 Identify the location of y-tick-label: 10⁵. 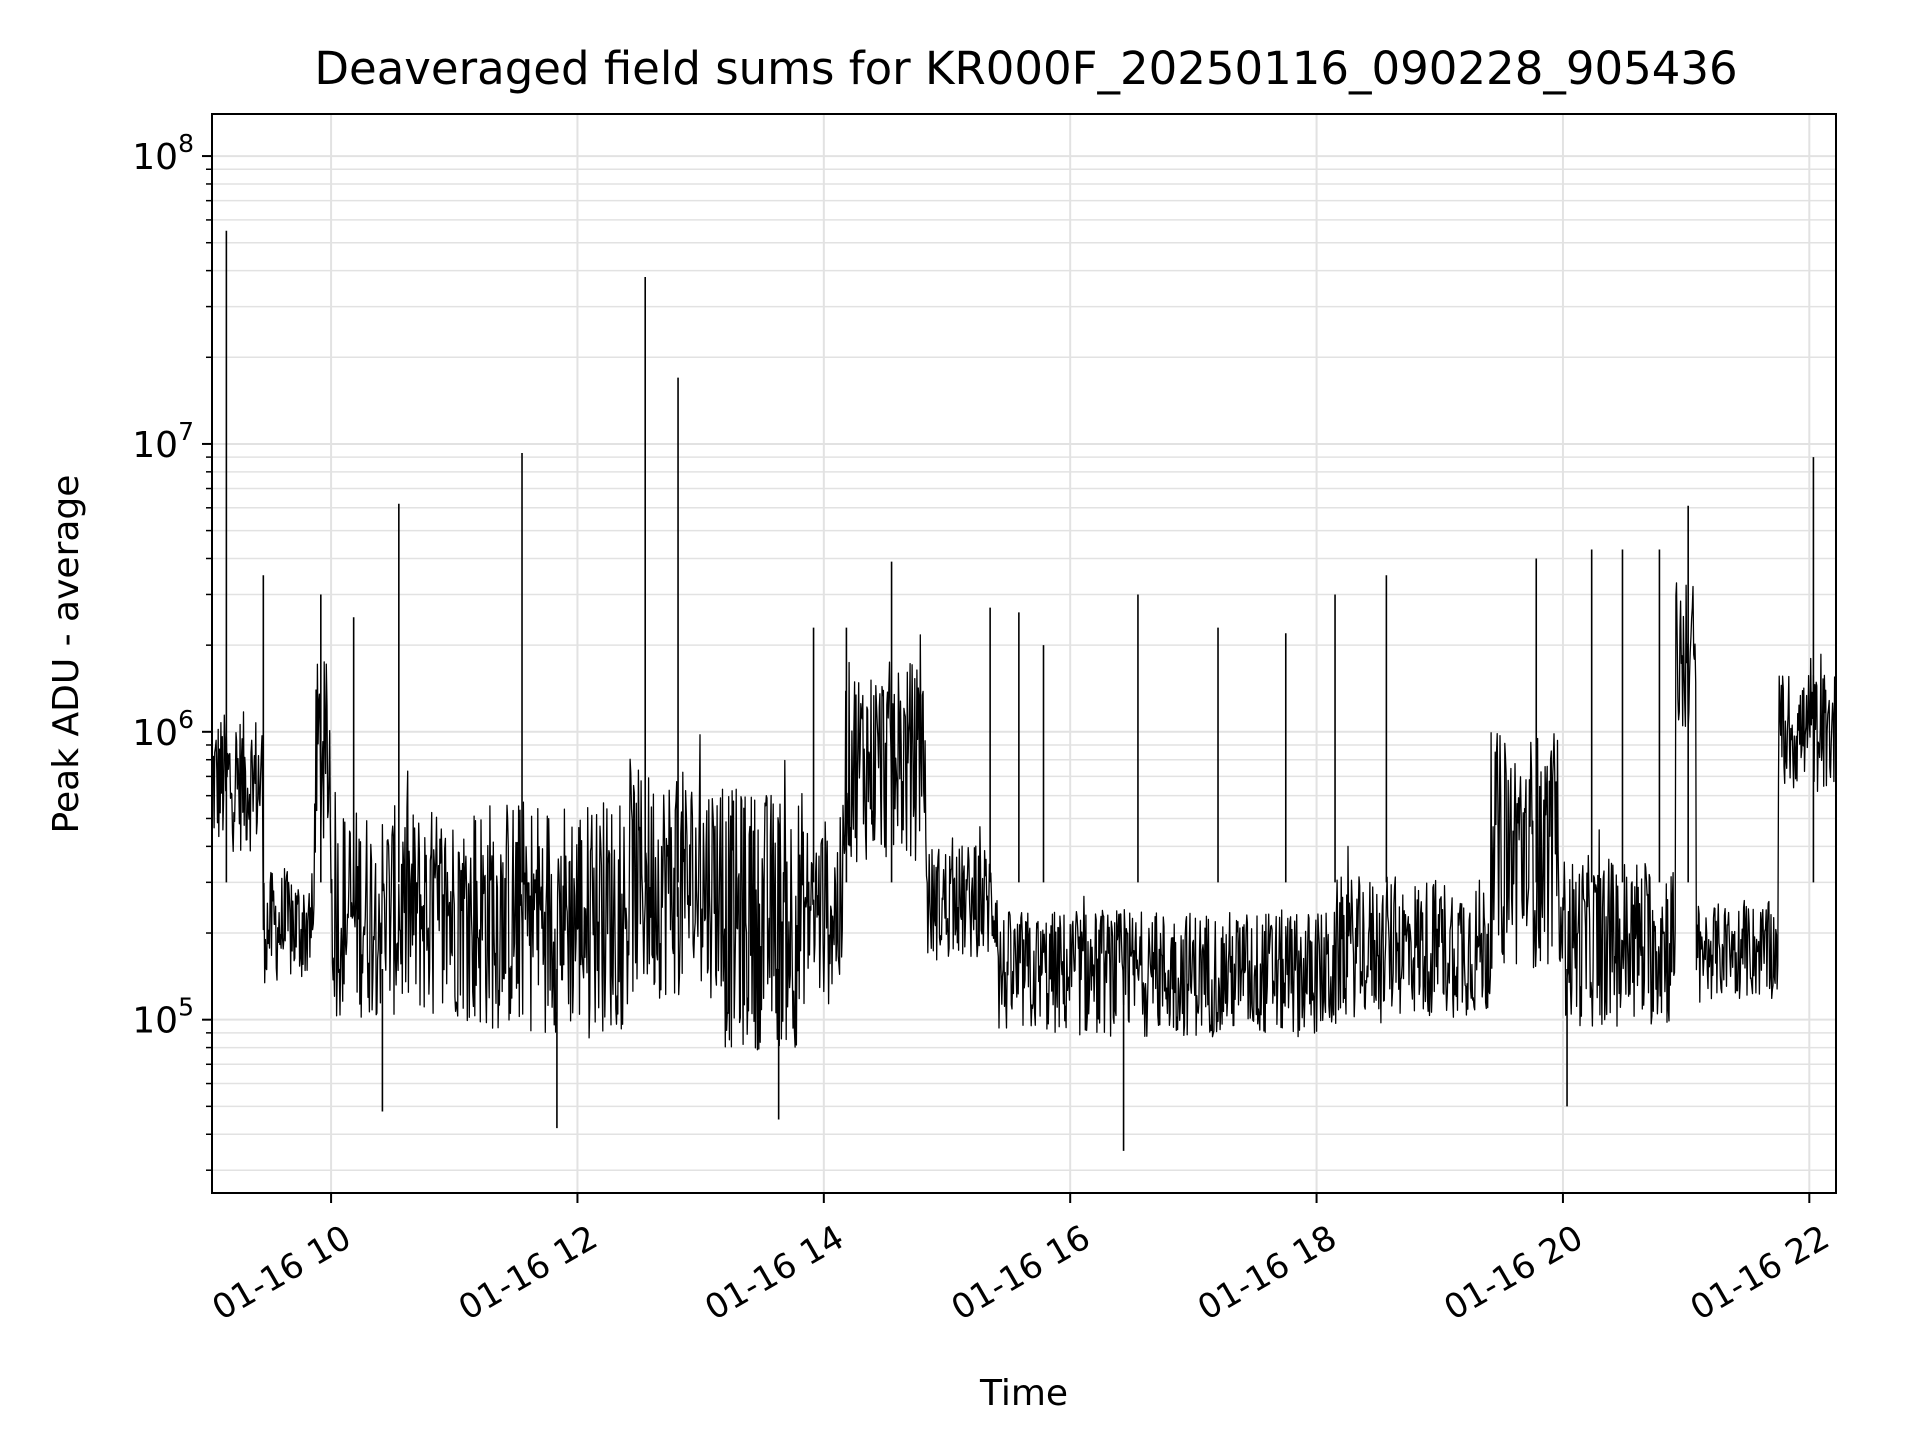
(163, 1017).